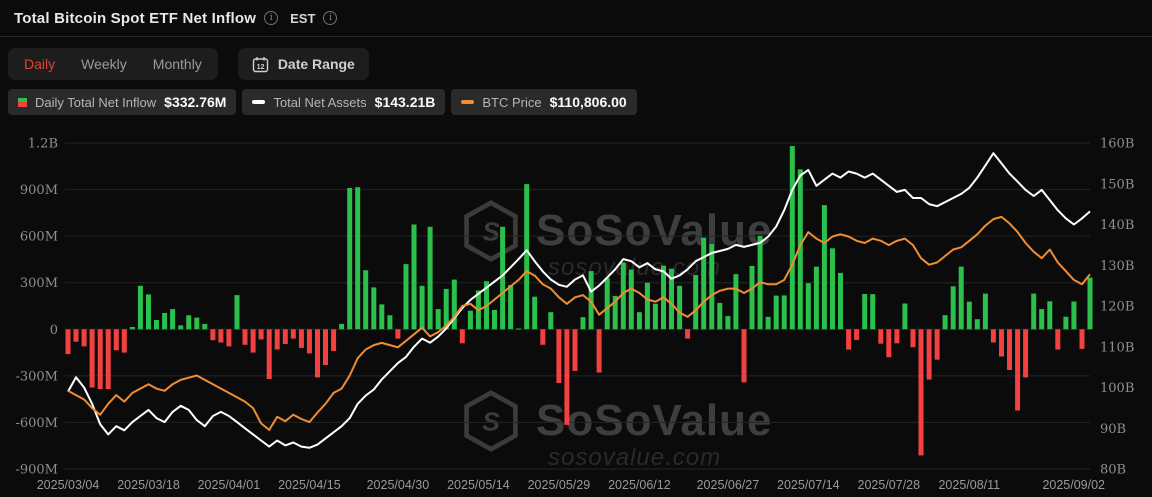 Image resolution: width=1152 pixels, height=497 pixels. Describe the element at coordinates (330, 18) in the screenshot. I see `timezone-info-icon: i` at that location.